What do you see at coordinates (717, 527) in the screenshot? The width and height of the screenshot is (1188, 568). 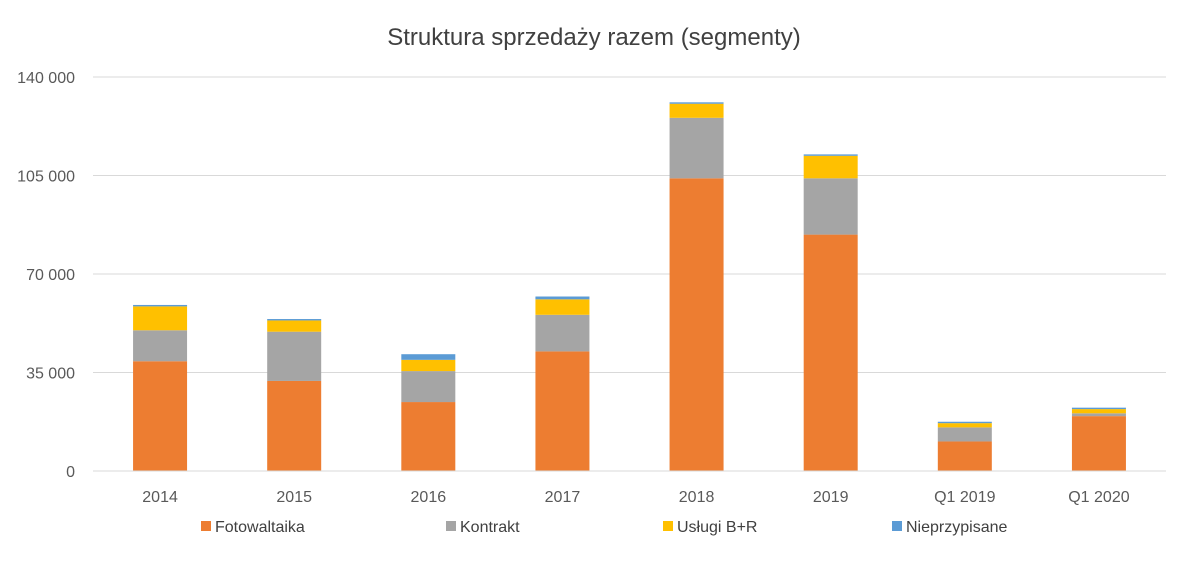 I see `legend-label: Usługi B+R` at bounding box center [717, 527].